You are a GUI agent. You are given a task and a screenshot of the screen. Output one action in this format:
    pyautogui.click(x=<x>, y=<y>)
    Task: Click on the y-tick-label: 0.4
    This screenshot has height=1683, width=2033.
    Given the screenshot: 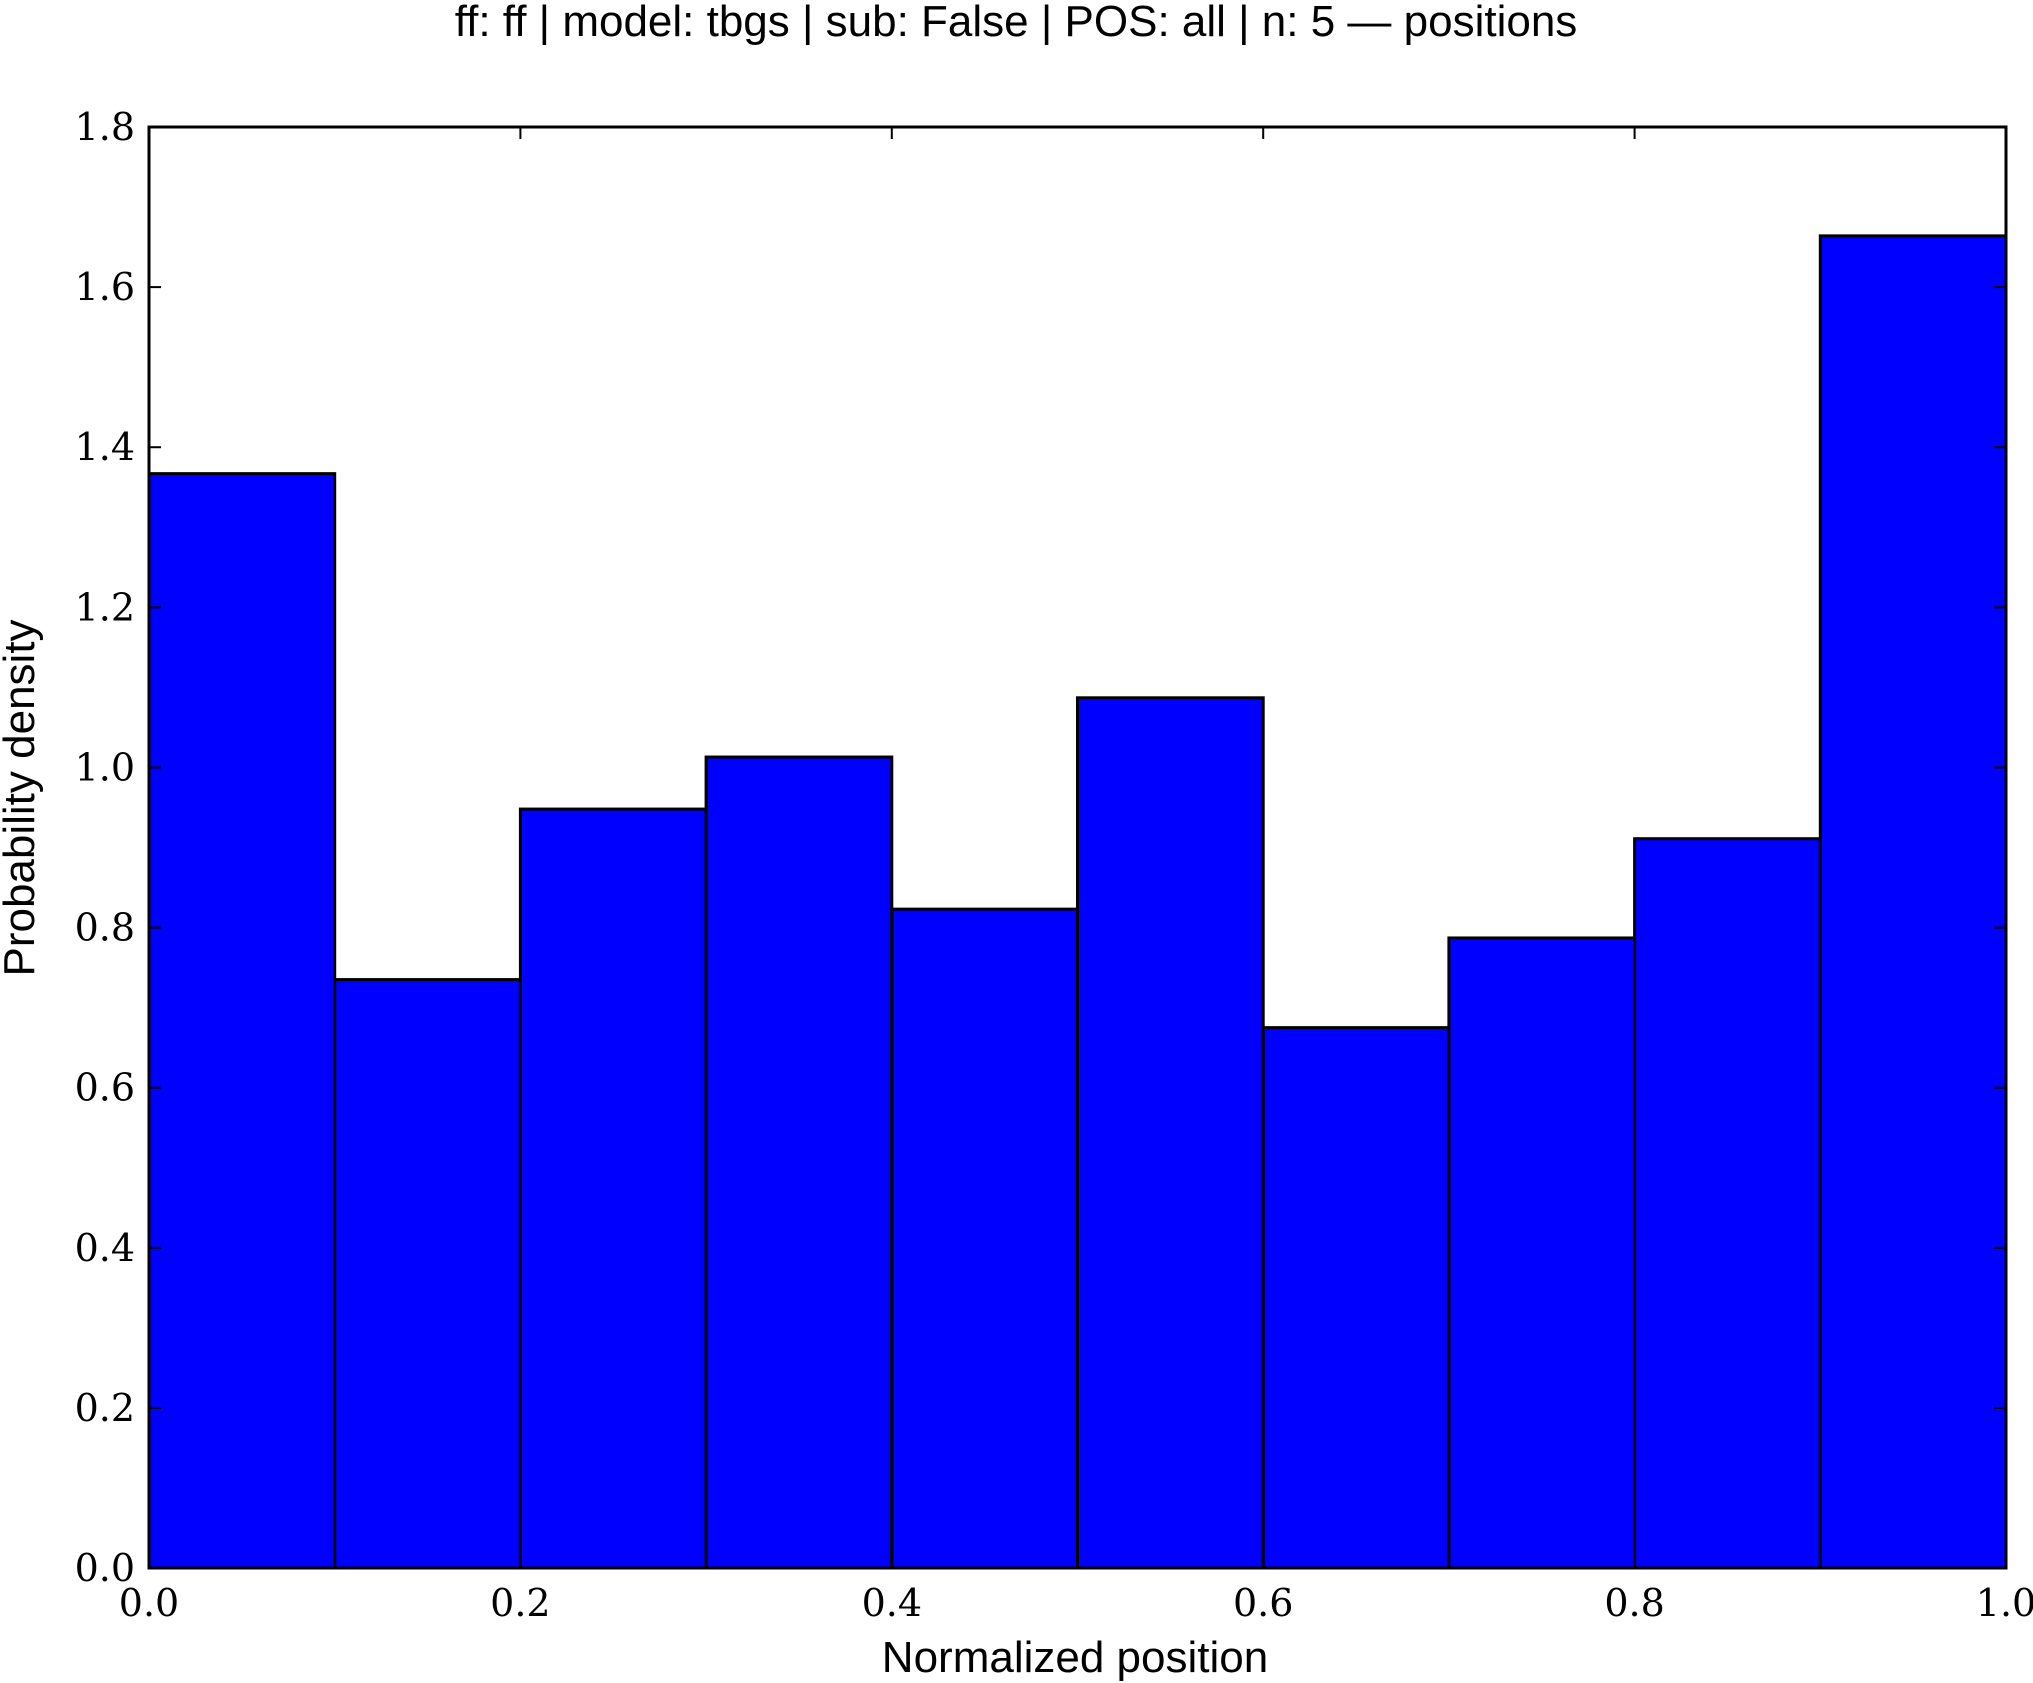 What is the action you would take?
    pyautogui.click(x=105, y=1248)
    